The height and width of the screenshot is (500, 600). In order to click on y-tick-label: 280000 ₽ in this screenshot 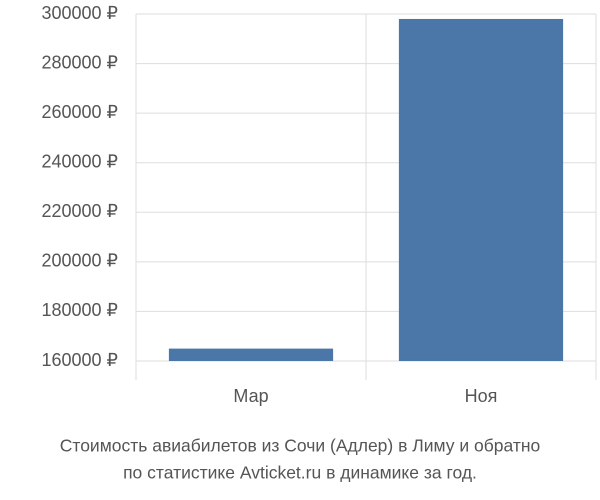, I will do `click(79, 62)`.